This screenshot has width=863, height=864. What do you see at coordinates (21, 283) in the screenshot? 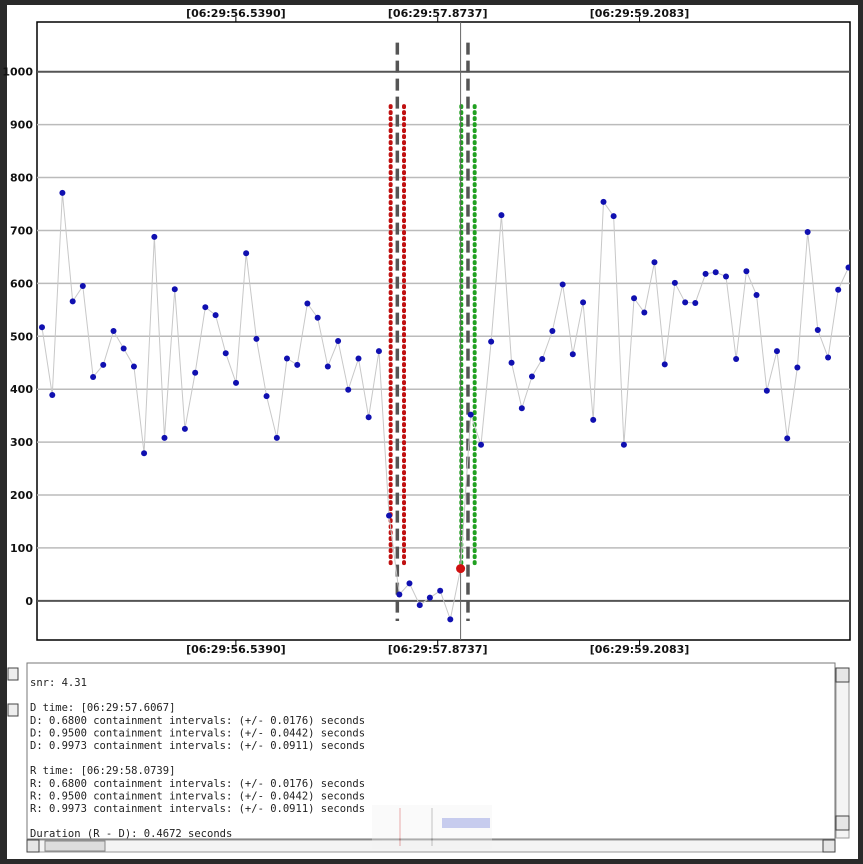
I see `y-tick-label: 600` at bounding box center [21, 283].